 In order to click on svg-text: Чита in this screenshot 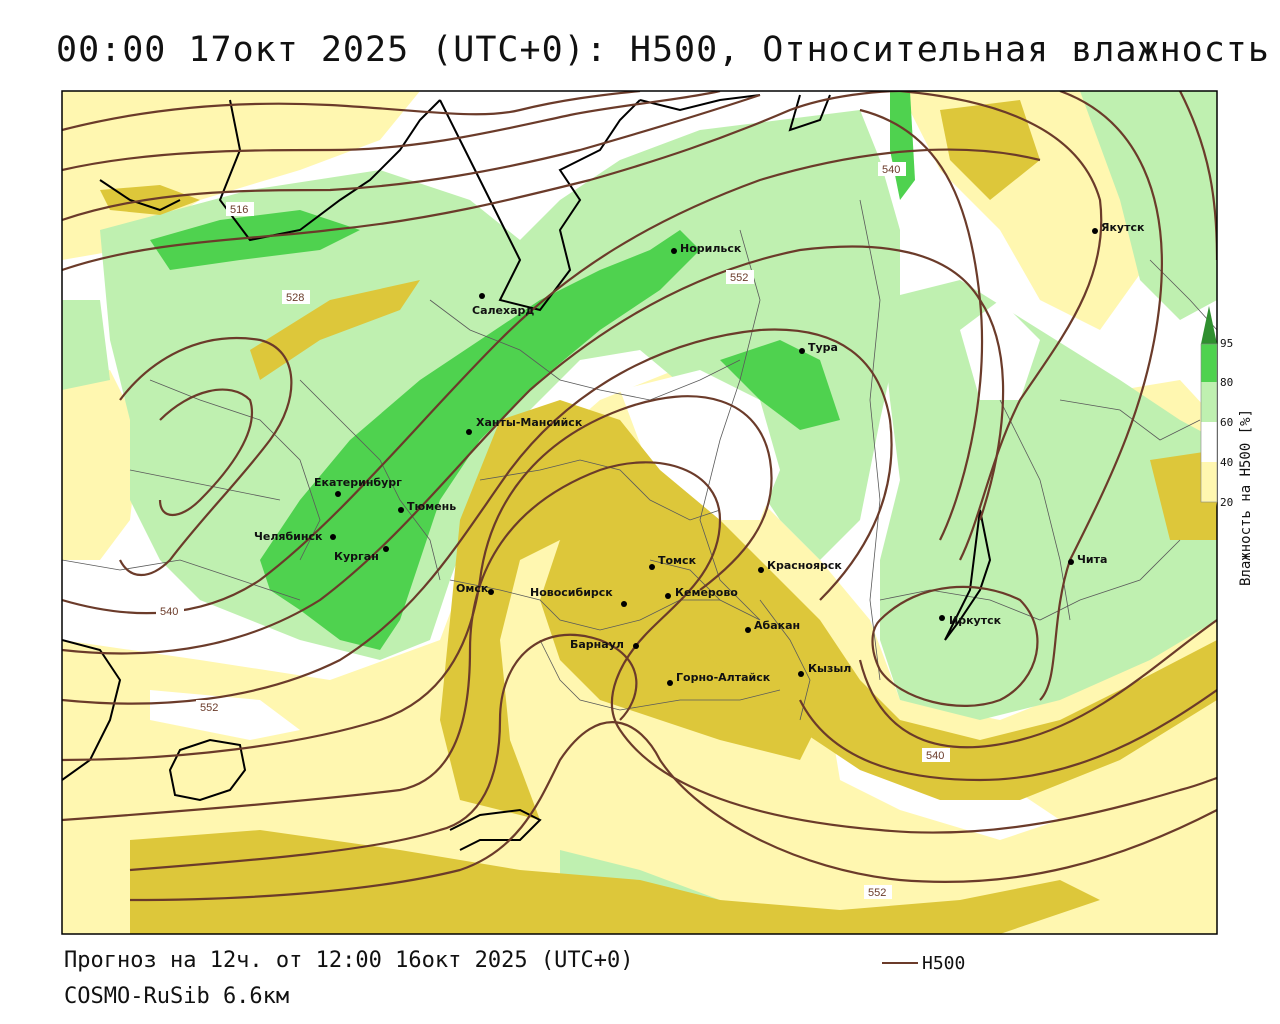, I will do `click(1092, 559)`.